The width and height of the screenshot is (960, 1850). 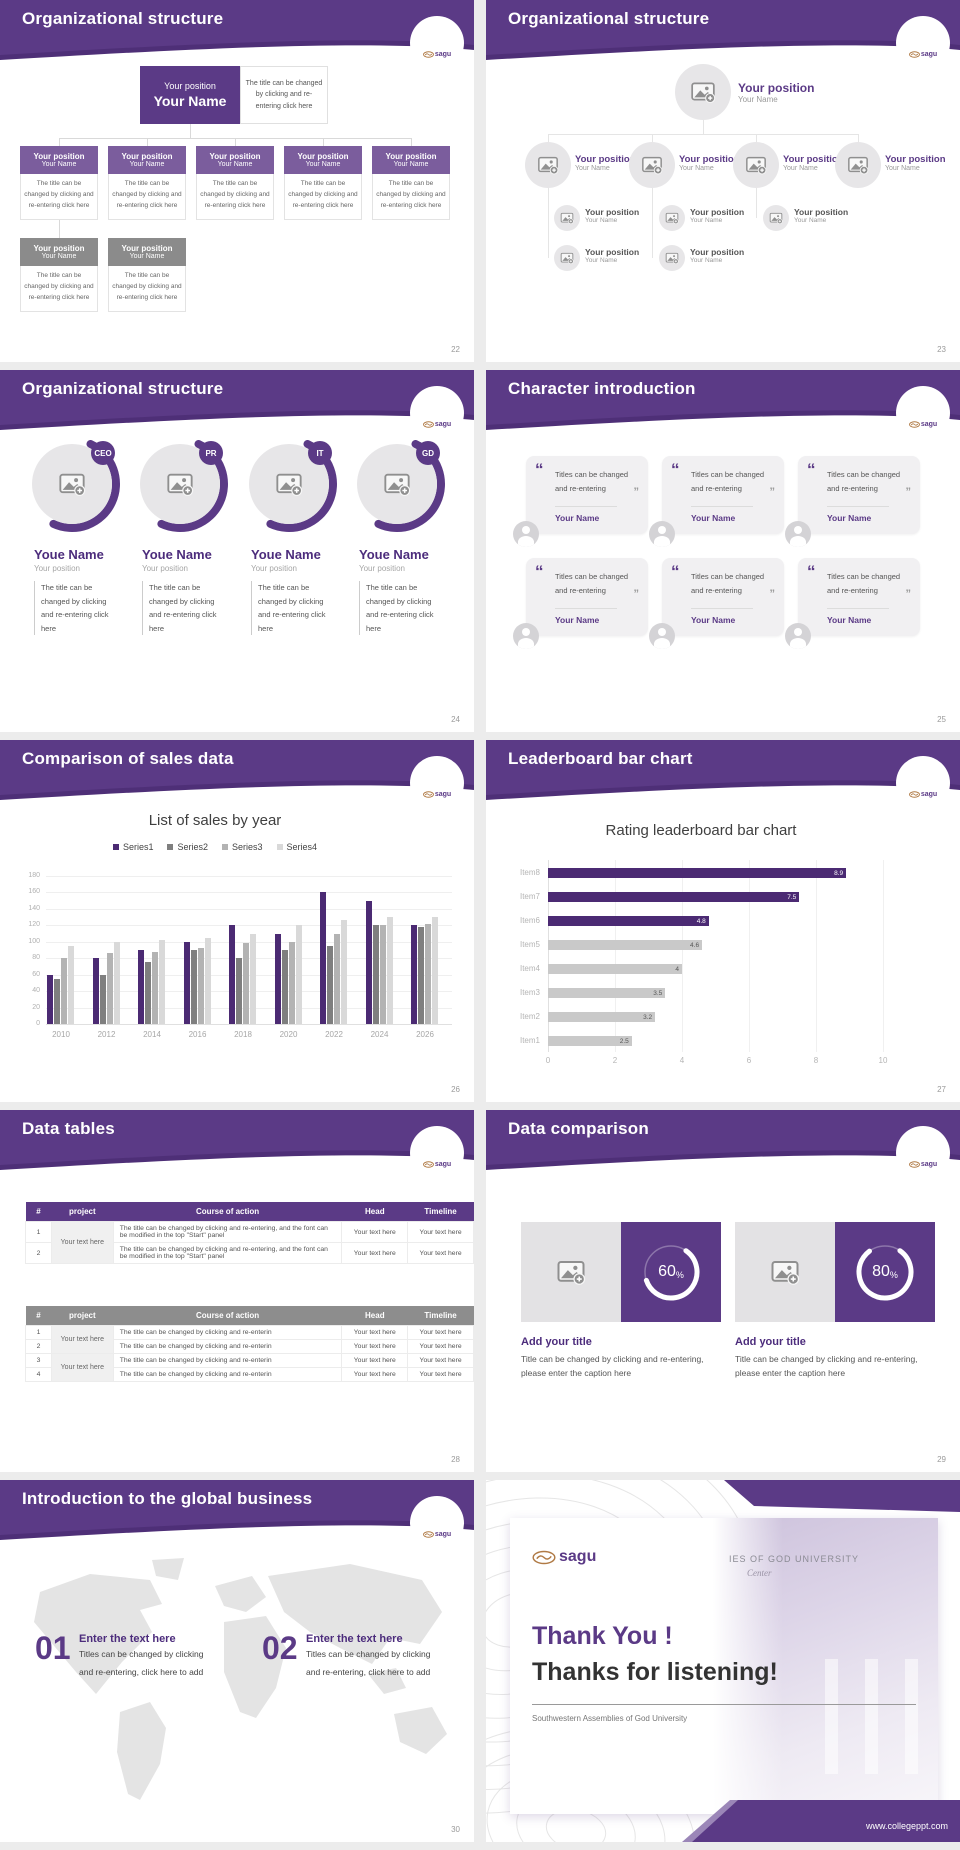 What do you see at coordinates (831, 1716) in the screenshot?
I see `building-column` at bounding box center [831, 1716].